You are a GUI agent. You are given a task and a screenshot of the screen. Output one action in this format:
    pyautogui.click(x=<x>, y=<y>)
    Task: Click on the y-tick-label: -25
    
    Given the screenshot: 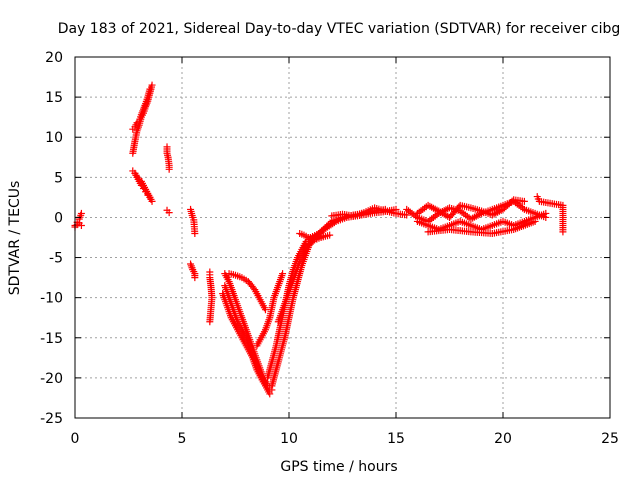 What is the action you would take?
    pyautogui.click(x=51, y=419)
    